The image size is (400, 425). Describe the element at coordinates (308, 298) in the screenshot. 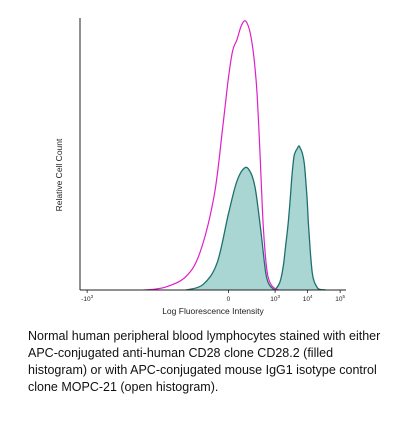

I see `x-tick-label: 10⁴` at that location.